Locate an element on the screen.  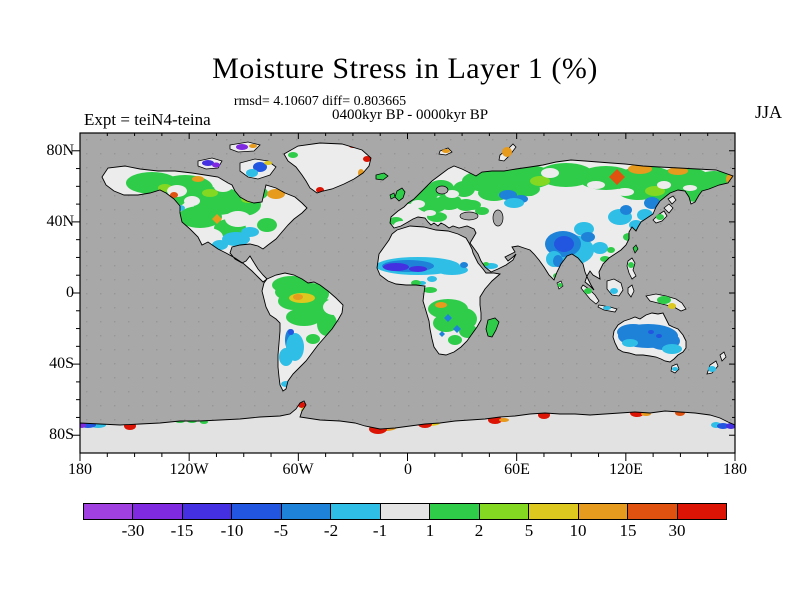
colorbar-label: 15 is located at coordinates (628, 530).